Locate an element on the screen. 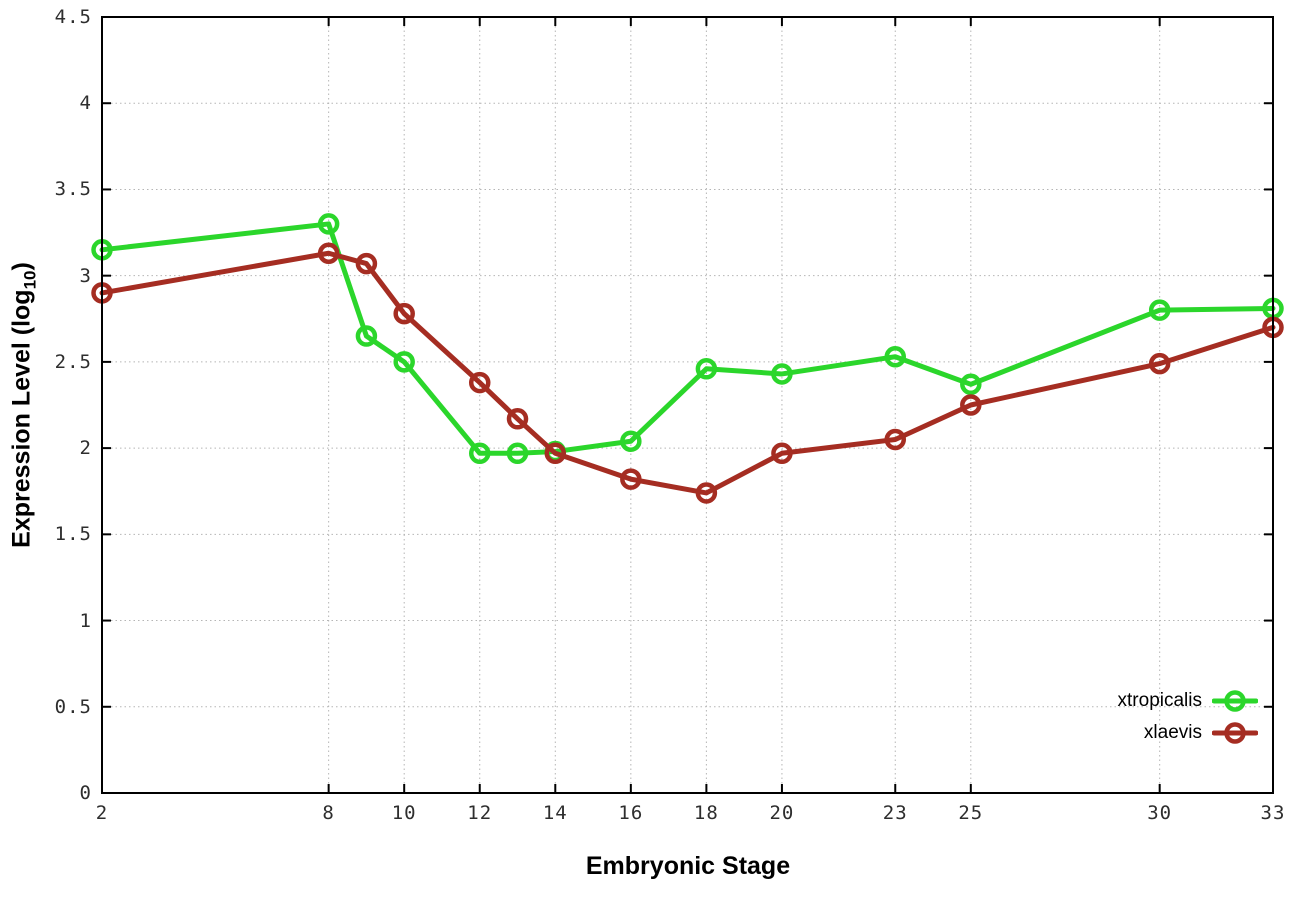 The image size is (1296, 907). x-tick-label: 2 is located at coordinates (102, 813).